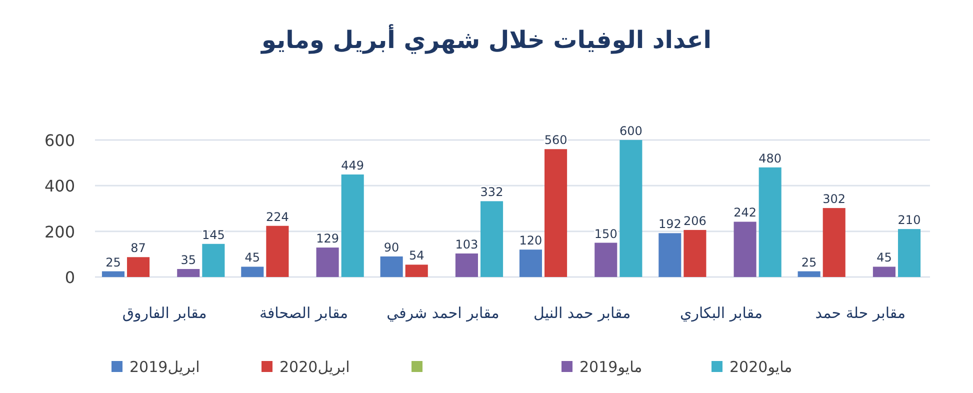  I want to click on legend-label: ابريل2020, so click(315, 367).